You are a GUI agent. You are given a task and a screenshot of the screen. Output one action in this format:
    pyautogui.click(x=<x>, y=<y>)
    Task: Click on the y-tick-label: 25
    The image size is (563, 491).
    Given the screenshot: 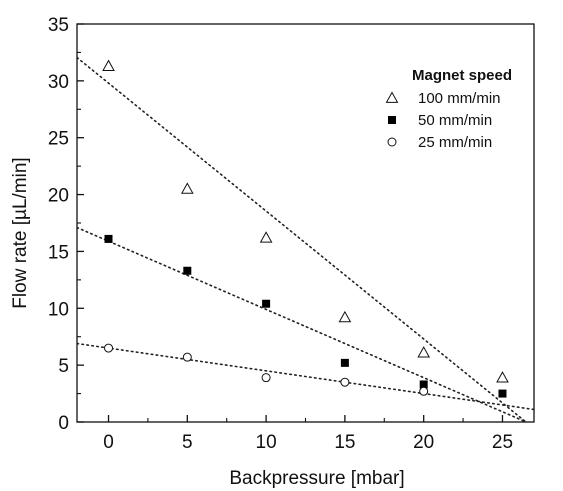 What is the action you would take?
    pyautogui.click(x=58, y=139)
    